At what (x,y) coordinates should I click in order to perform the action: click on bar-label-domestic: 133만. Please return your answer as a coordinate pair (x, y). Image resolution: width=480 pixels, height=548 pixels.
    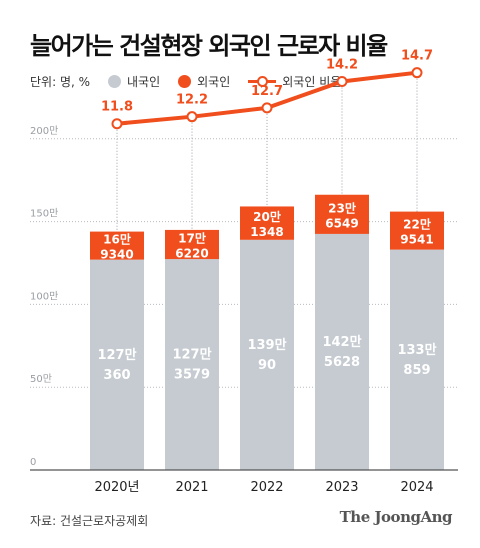
    Looking at the image, I should click on (416, 350).